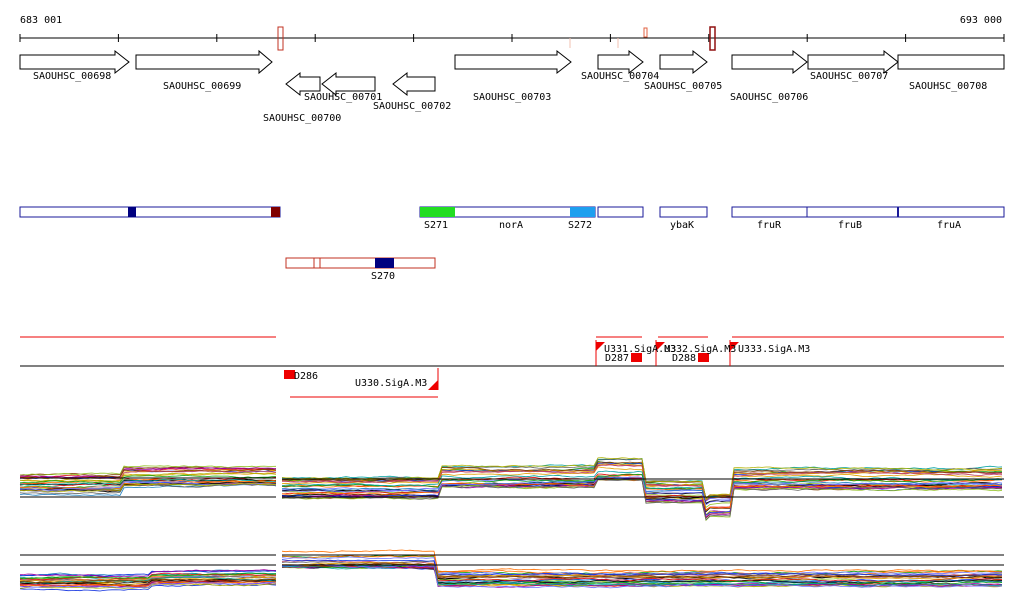  What do you see at coordinates (948, 86) in the screenshot?
I see `gene-label: SAOUHSC_00708` at bounding box center [948, 86].